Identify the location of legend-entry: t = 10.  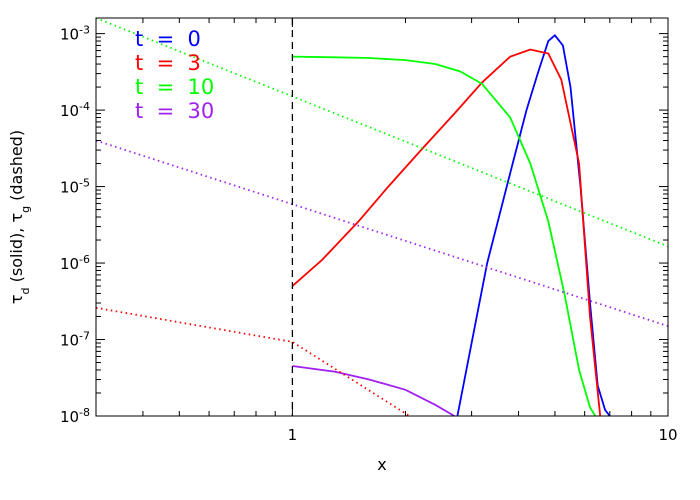
(174, 87).